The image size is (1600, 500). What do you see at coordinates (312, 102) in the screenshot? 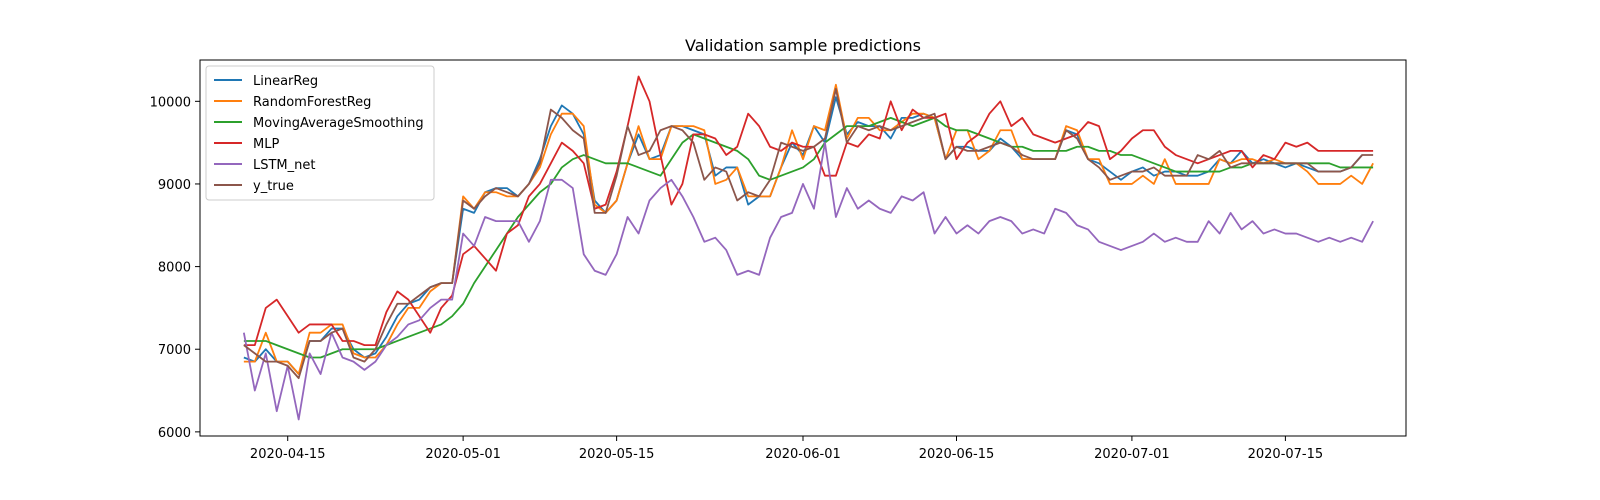
I see `legend-entry: RandomForestReg` at bounding box center [312, 102].